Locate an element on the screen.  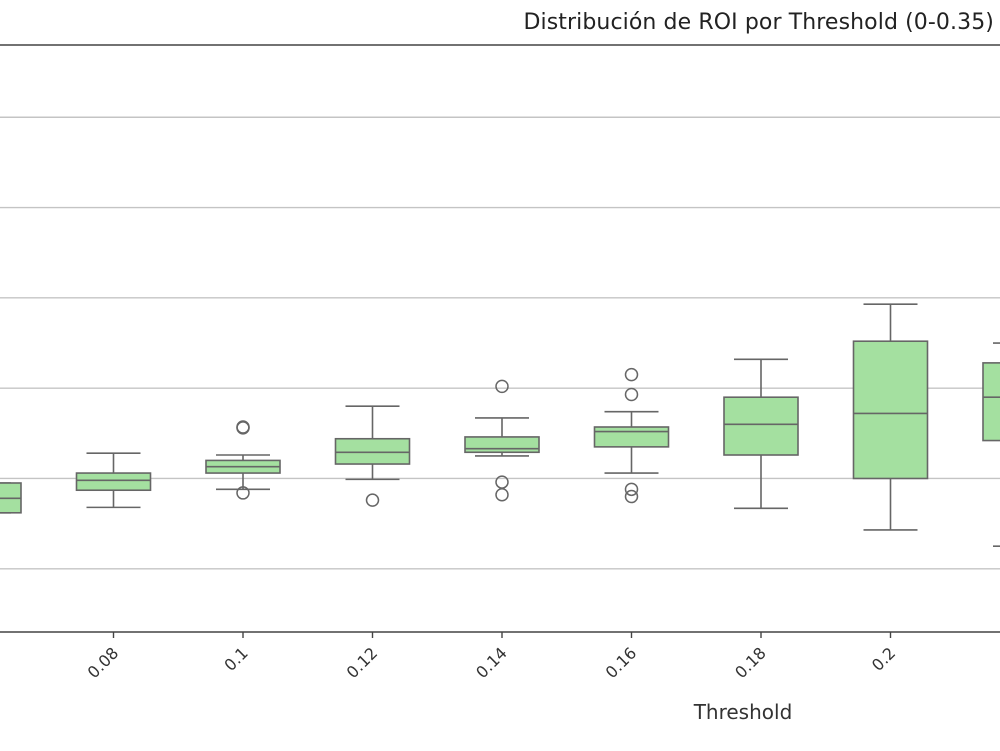
box-0.12 is located at coordinates (372, 456).